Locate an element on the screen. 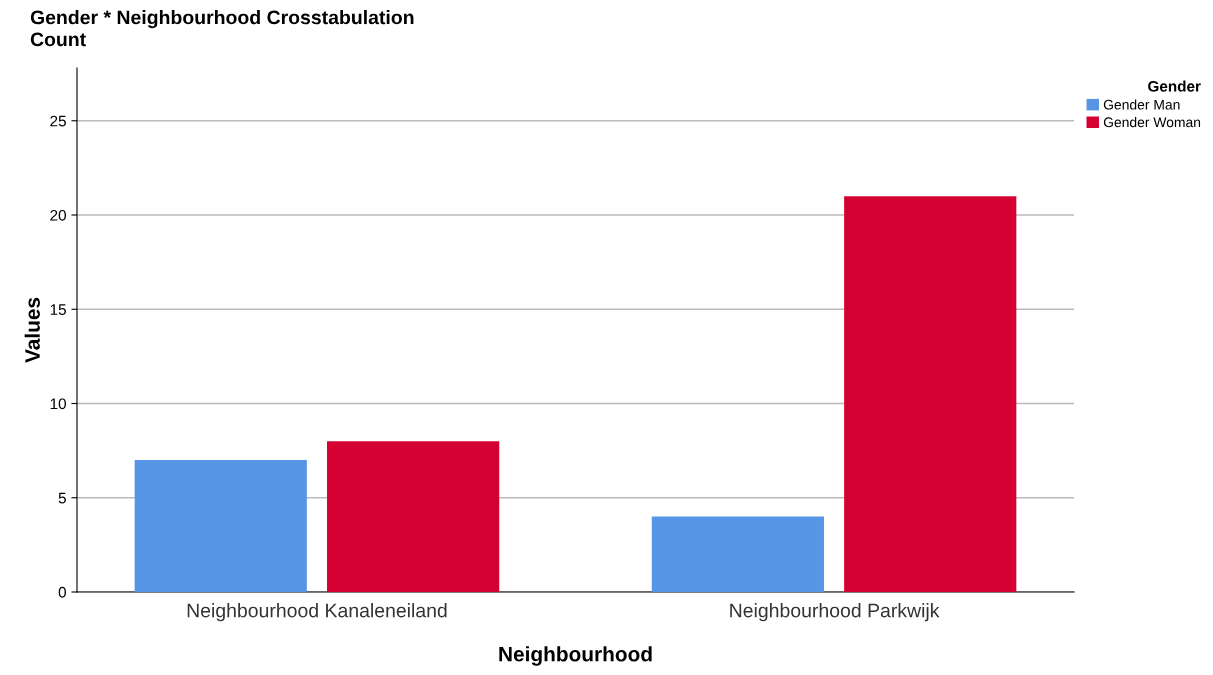 The width and height of the screenshot is (1213, 675). chart-title: Gender * Neighbourhood Crosstabulation is located at coordinates (222, 19).